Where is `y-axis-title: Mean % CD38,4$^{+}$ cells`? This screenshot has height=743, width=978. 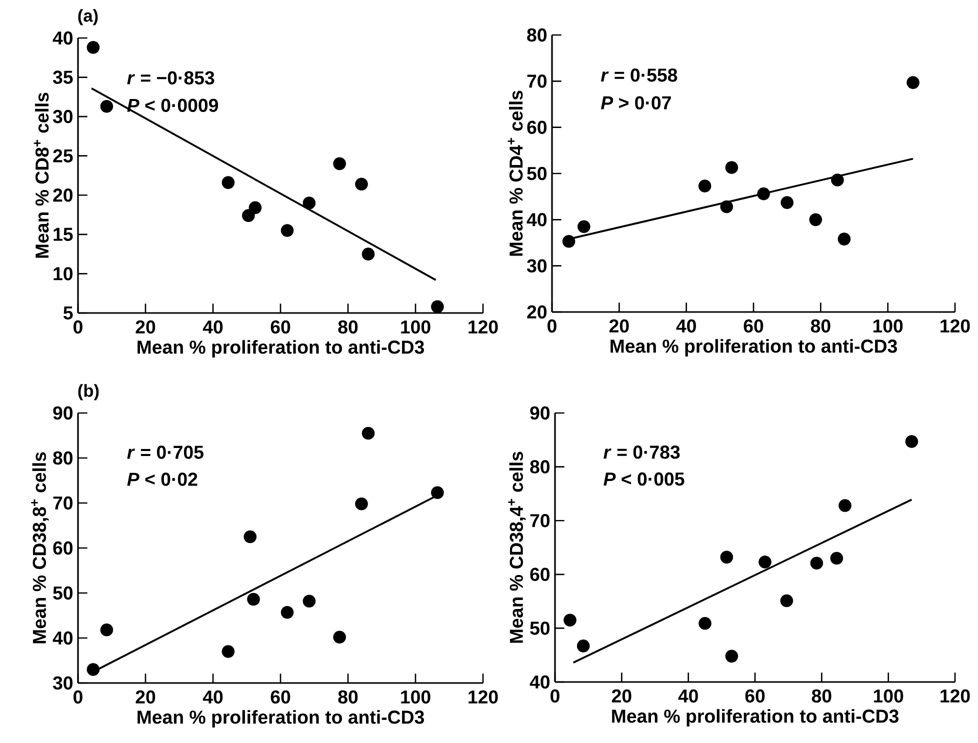
y-axis-title: Mean % CD38,4$^{+}$ cells is located at coordinates (517, 547).